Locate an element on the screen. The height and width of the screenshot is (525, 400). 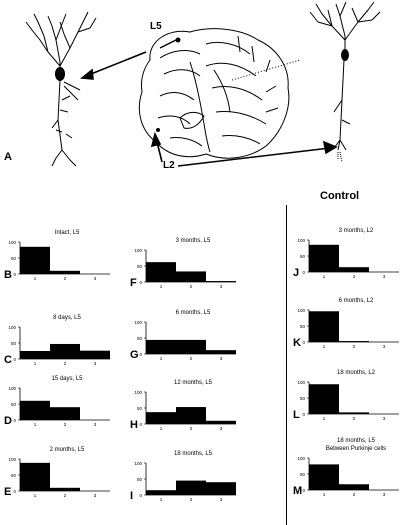
arrow-l5-to-left-neuron is located at coordinates (113, 65).